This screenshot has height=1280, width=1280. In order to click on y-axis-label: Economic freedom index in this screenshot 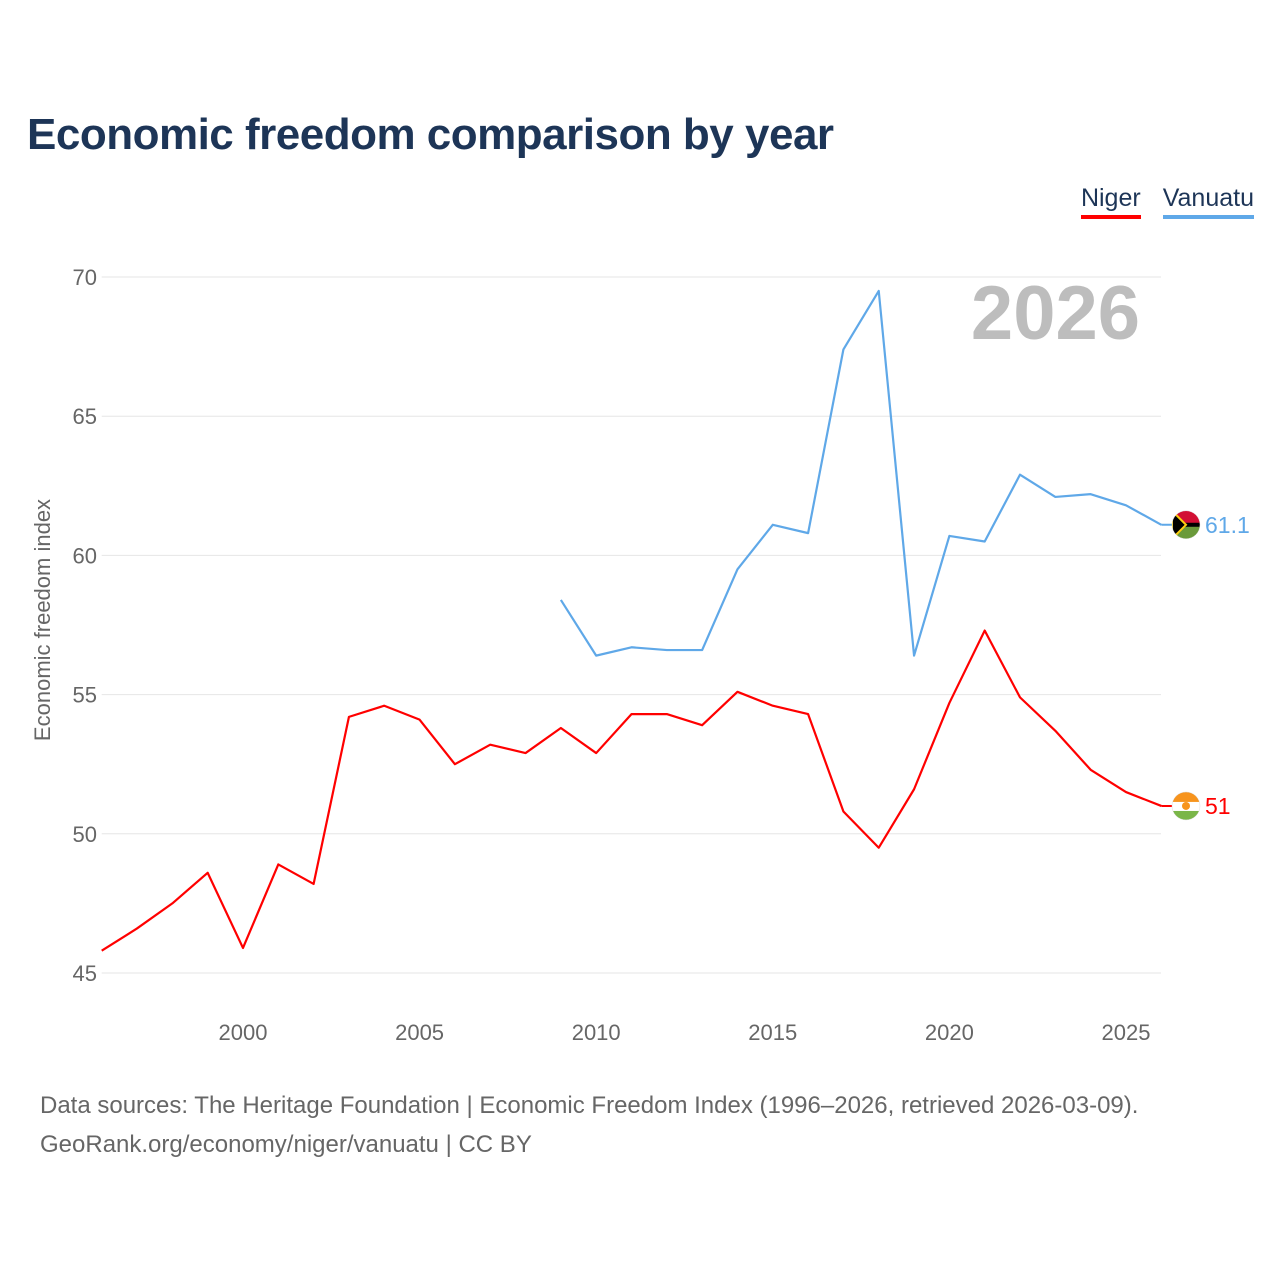, I will do `click(42, 620)`.